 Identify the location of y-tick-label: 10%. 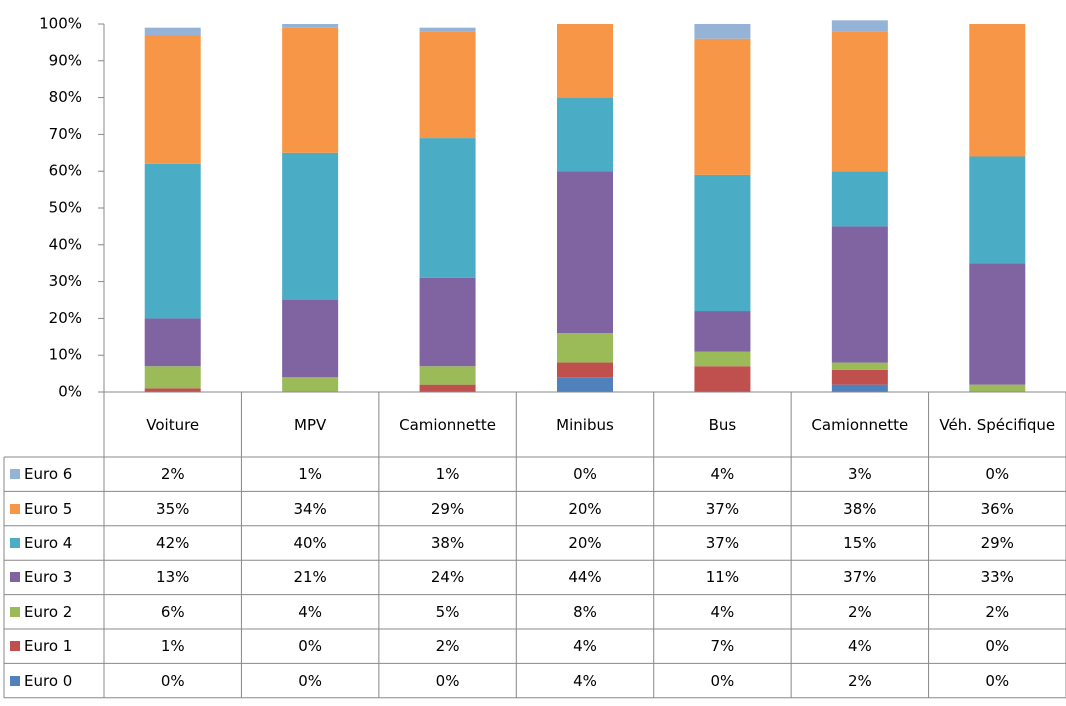
(65, 355).